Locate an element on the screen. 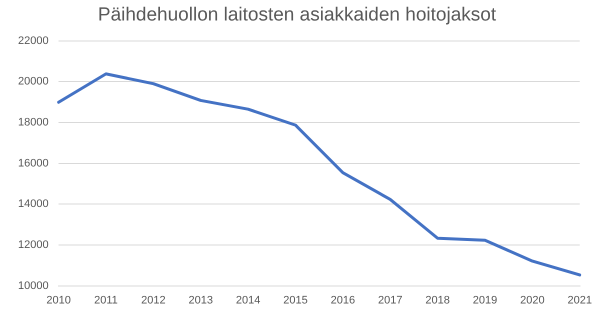  y-tick-label: 14000 is located at coordinates (33, 204).